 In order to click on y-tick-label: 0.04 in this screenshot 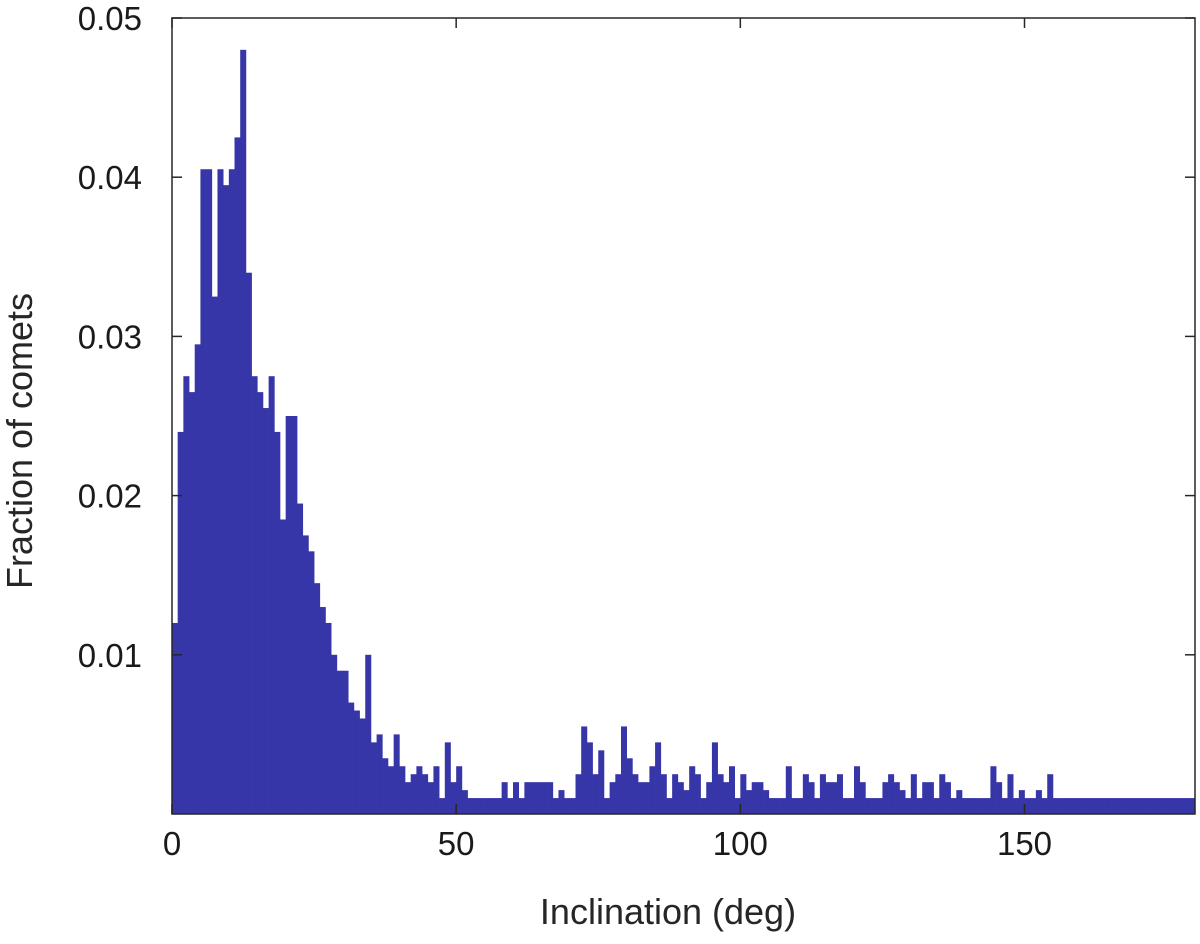, I will do `click(110, 177)`.